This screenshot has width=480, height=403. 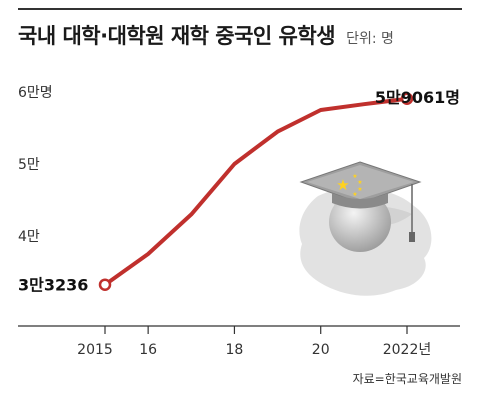 What do you see at coordinates (53, 285) in the screenshot?
I see `data-label-start: 3만3236` at bounding box center [53, 285].